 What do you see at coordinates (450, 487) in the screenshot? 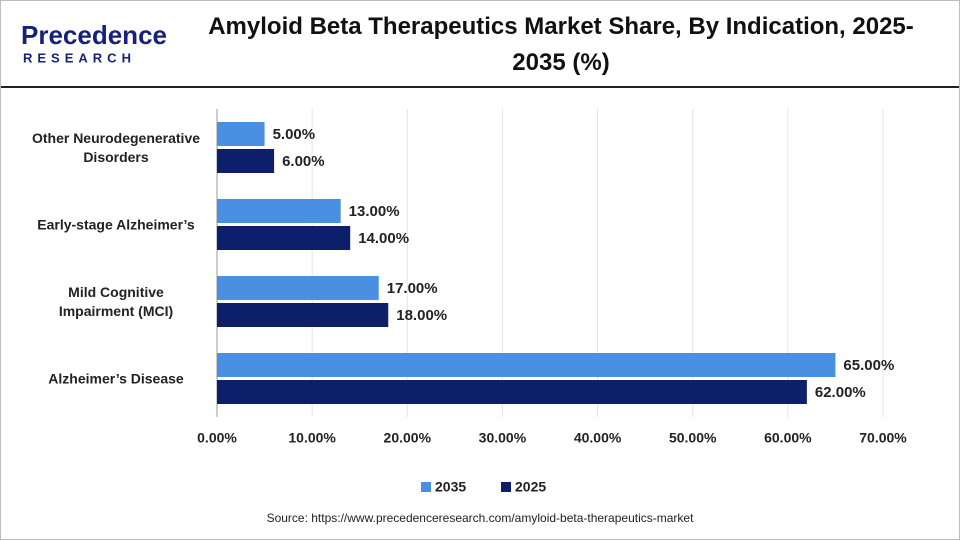
I see `legend-label: 2035` at bounding box center [450, 487].